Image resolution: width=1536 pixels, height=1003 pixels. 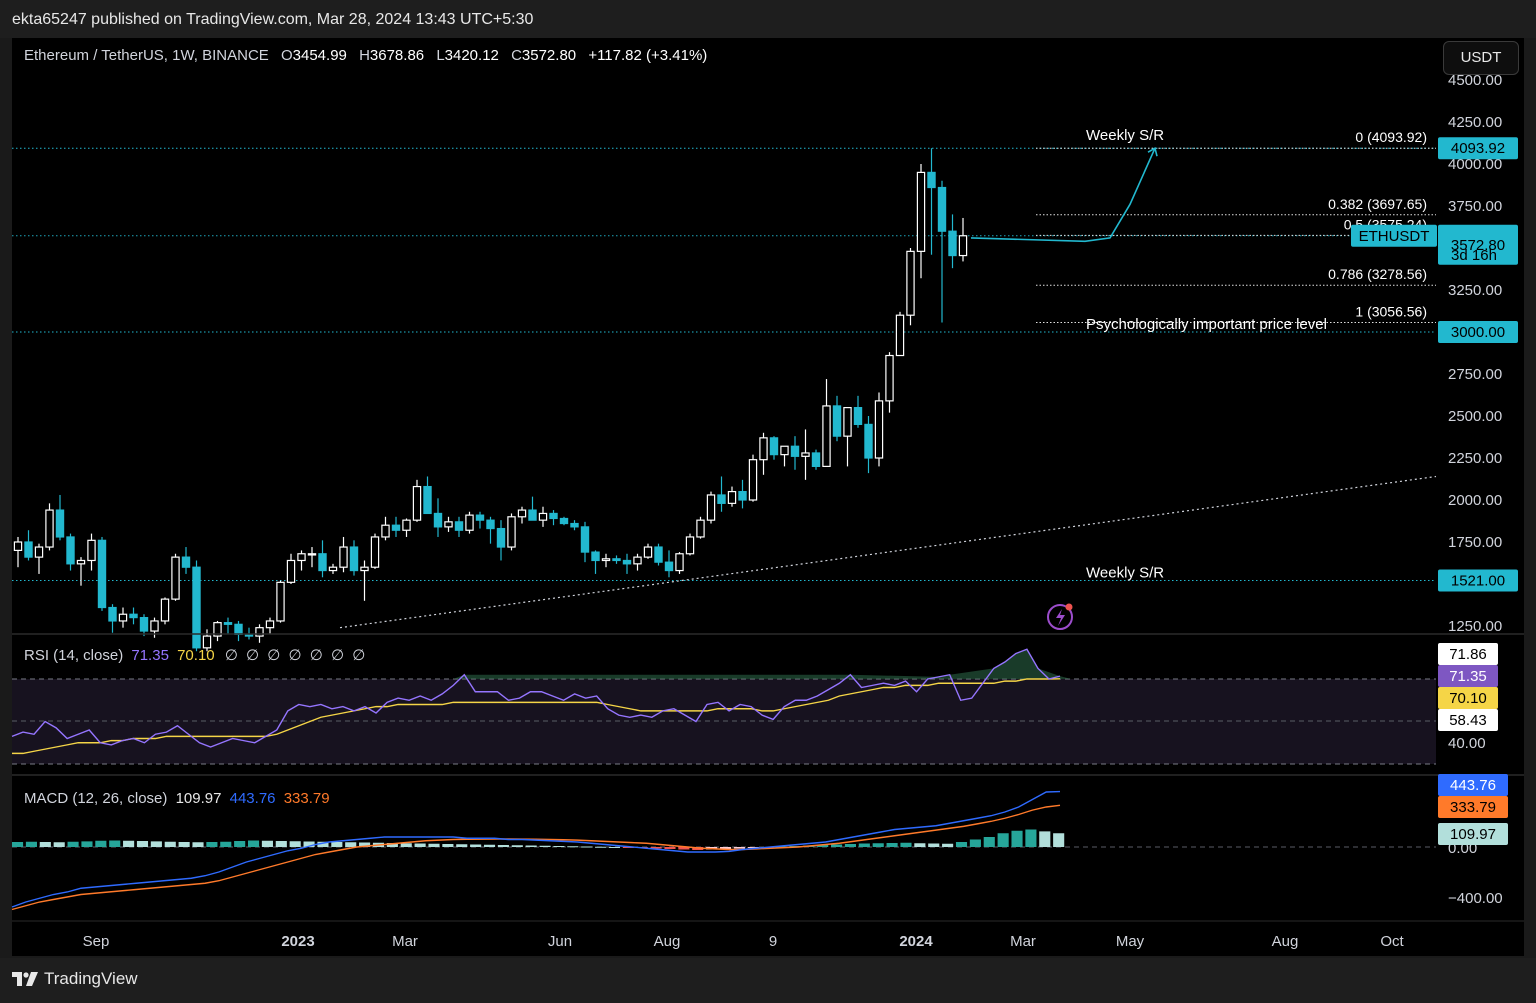 What do you see at coordinates (1473, 834) in the screenshot?
I see `macd-hist-badge: 109.97` at bounding box center [1473, 834].